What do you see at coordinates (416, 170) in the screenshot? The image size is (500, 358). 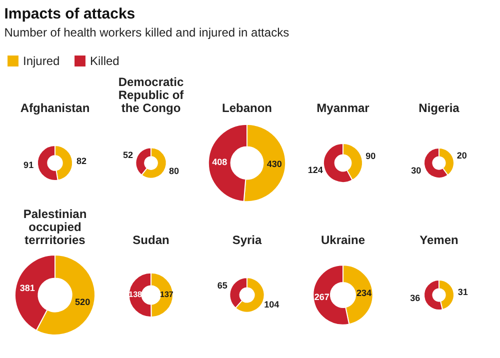 I see `data-label: 30` at bounding box center [416, 170].